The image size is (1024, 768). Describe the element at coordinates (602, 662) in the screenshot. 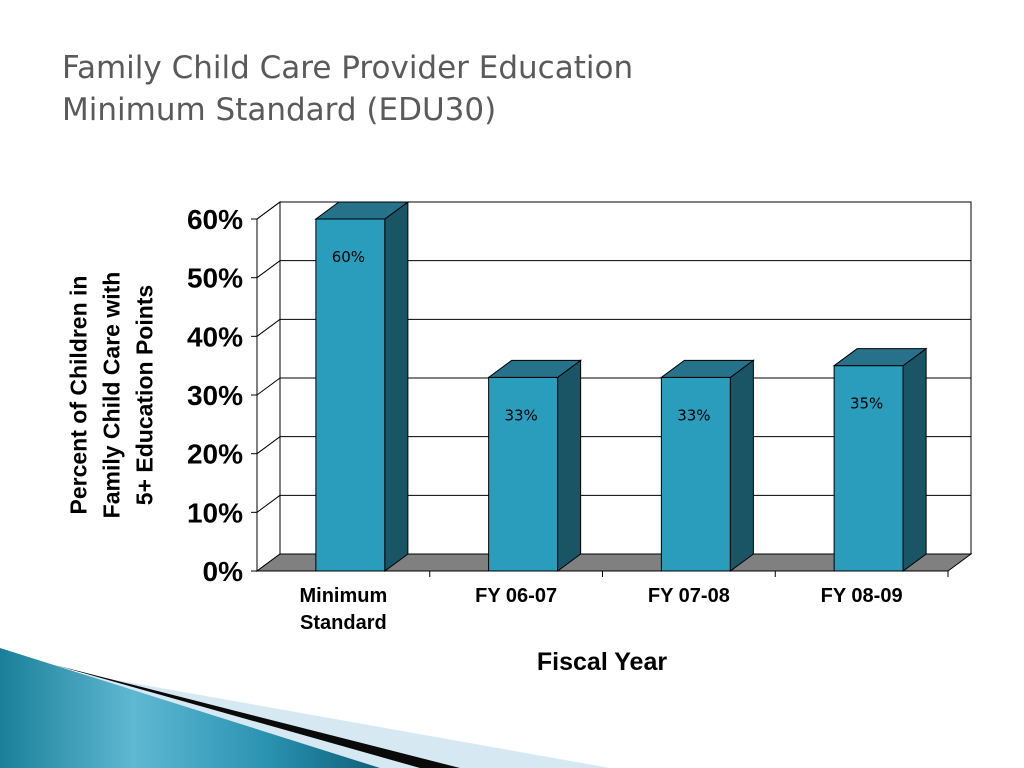

I see `x-axis-label: Fiscal Year` at that location.